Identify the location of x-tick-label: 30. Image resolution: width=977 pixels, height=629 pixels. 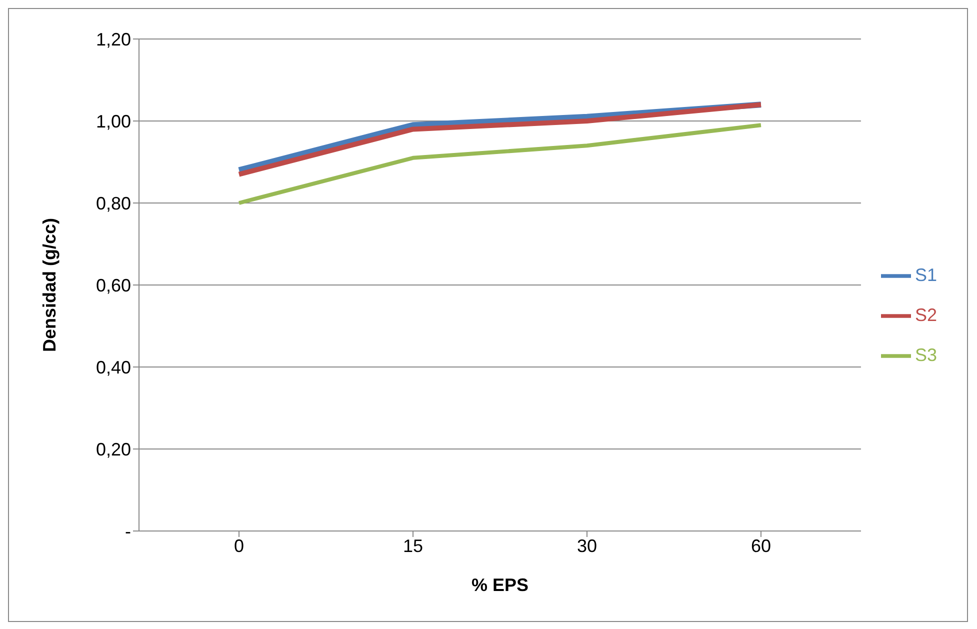
(586, 546).